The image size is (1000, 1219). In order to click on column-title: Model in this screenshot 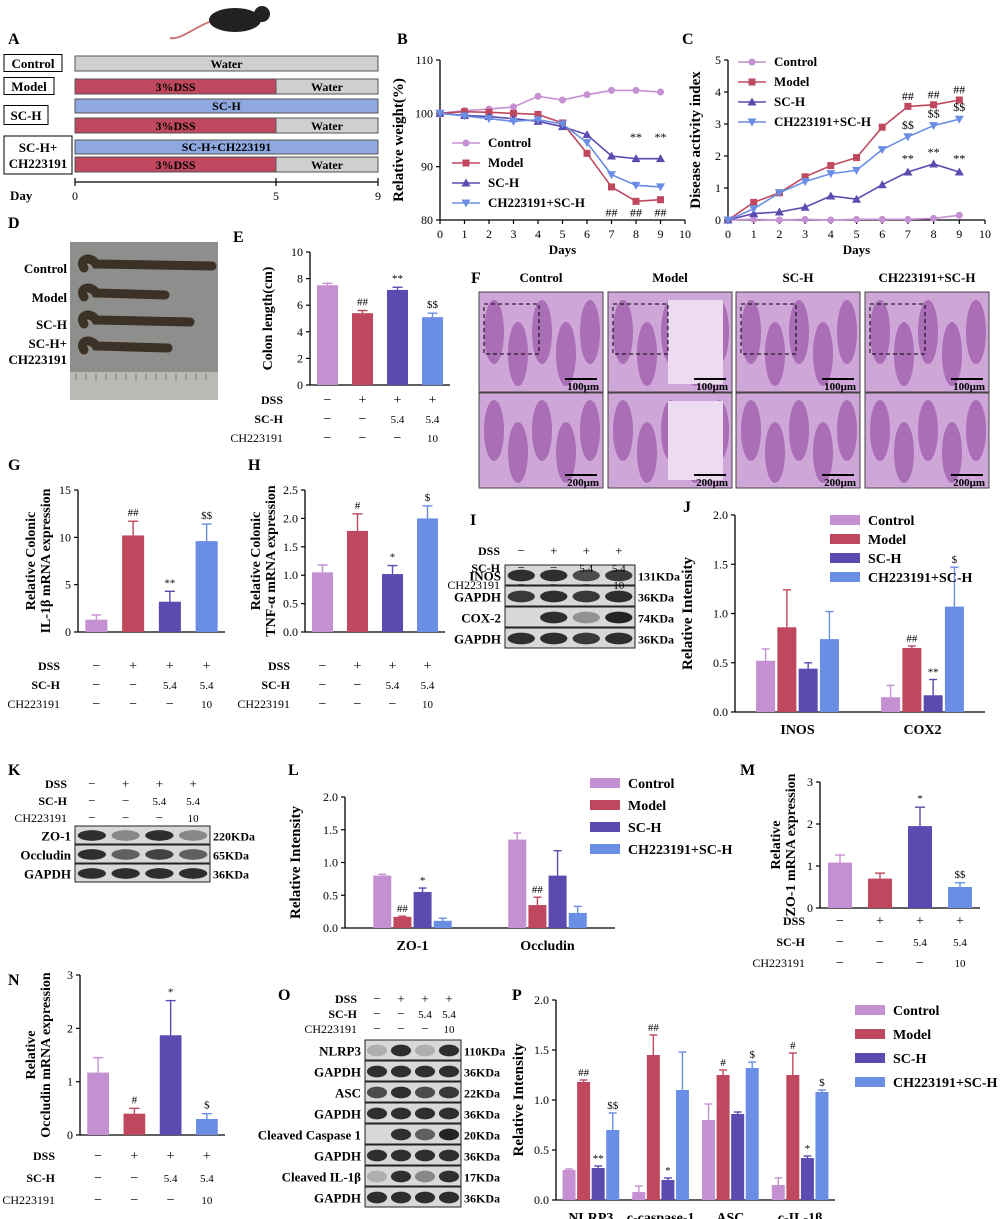, I will do `click(670, 277)`.